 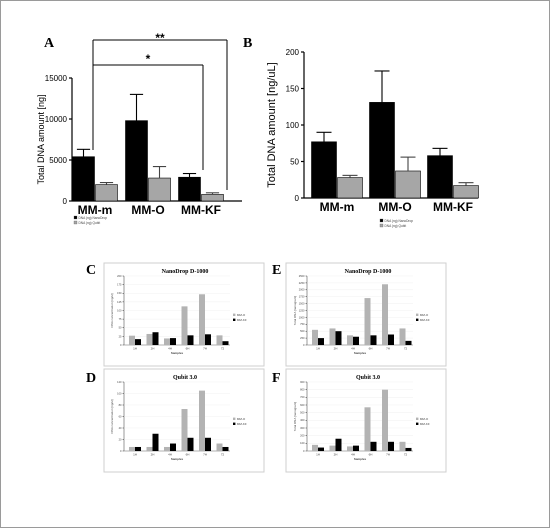 What do you see at coordinates (302, 297) in the screenshot?
I see `y-tick-label: 1750` at bounding box center [302, 297].